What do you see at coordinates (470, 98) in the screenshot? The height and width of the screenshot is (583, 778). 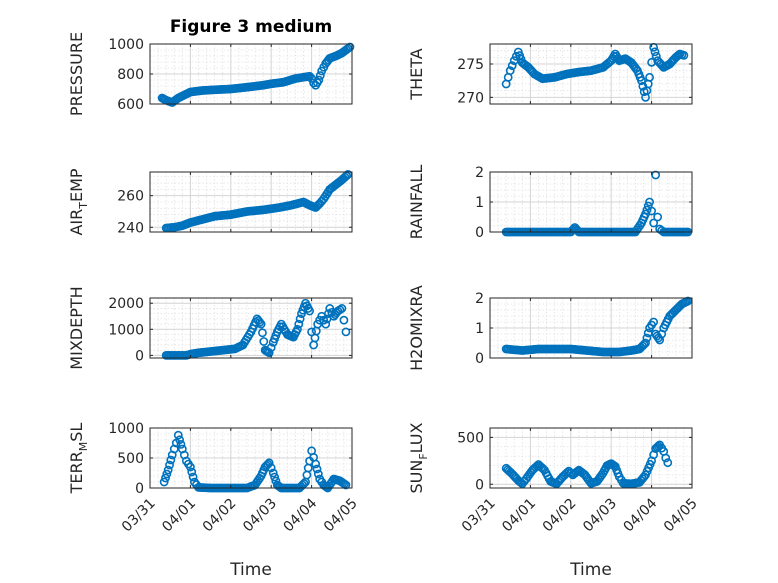 I see `y-tick-label: 270` at bounding box center [470, 98].